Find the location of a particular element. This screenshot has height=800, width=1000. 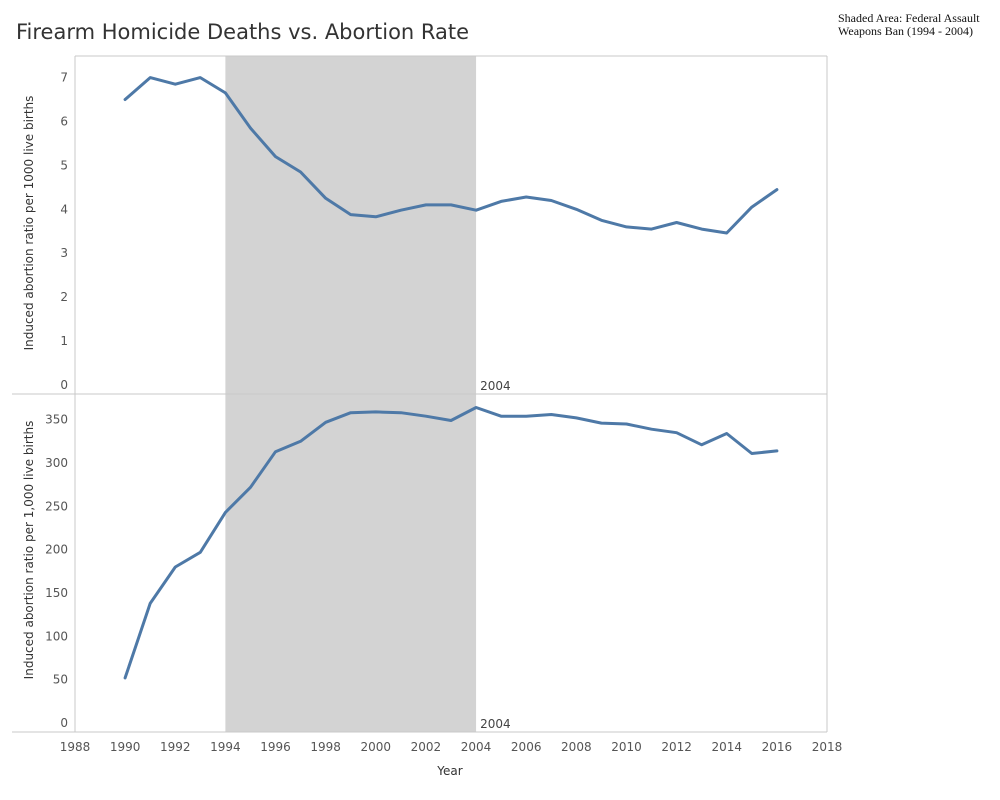

x-tick-label: 2014 is located at coordinates (726, 747).